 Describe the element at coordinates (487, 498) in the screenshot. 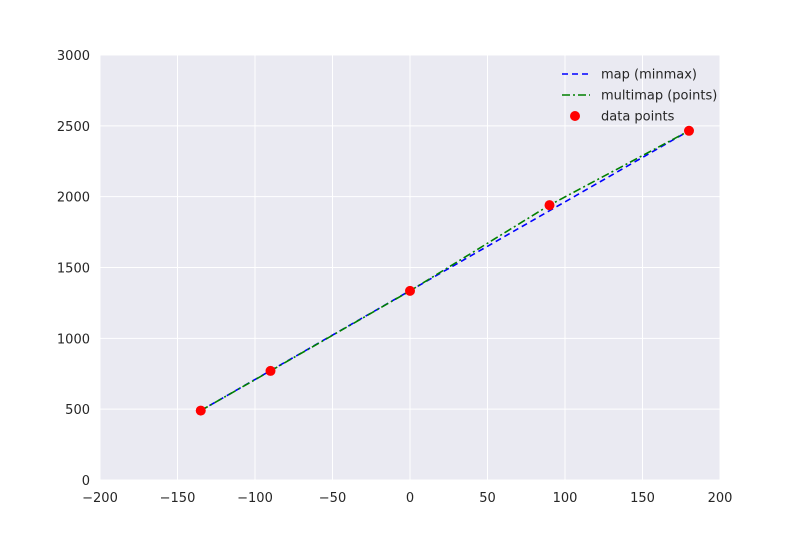

I see `x-tick-label: 50` at that location.